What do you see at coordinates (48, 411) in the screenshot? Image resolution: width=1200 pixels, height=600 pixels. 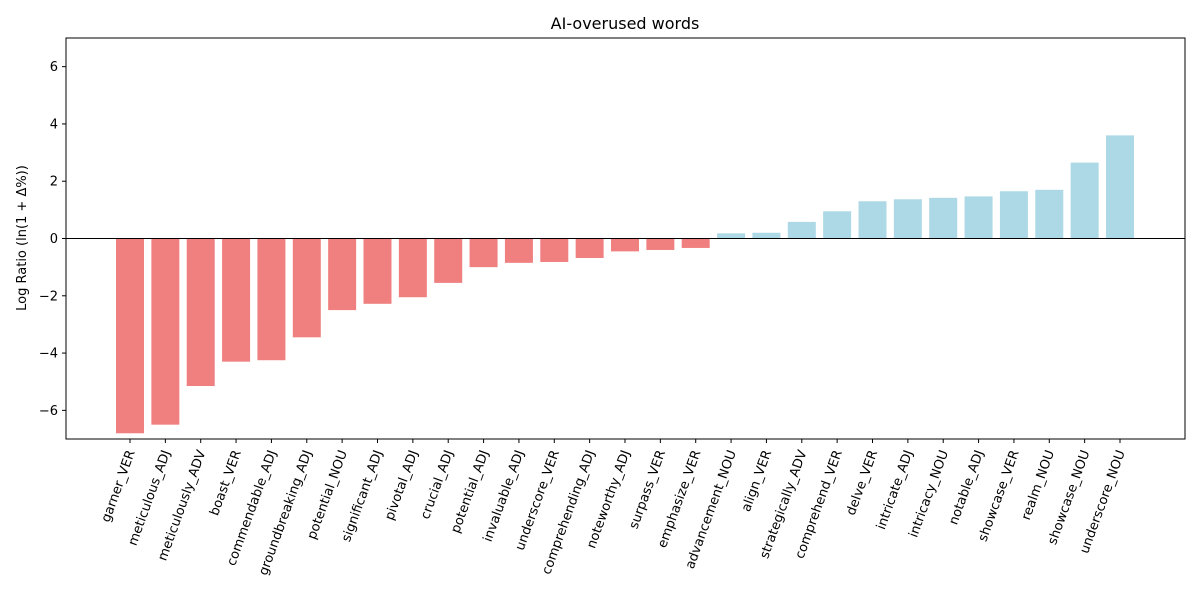 I see `y-tick-label: −6` at bounding box center [48, 411].